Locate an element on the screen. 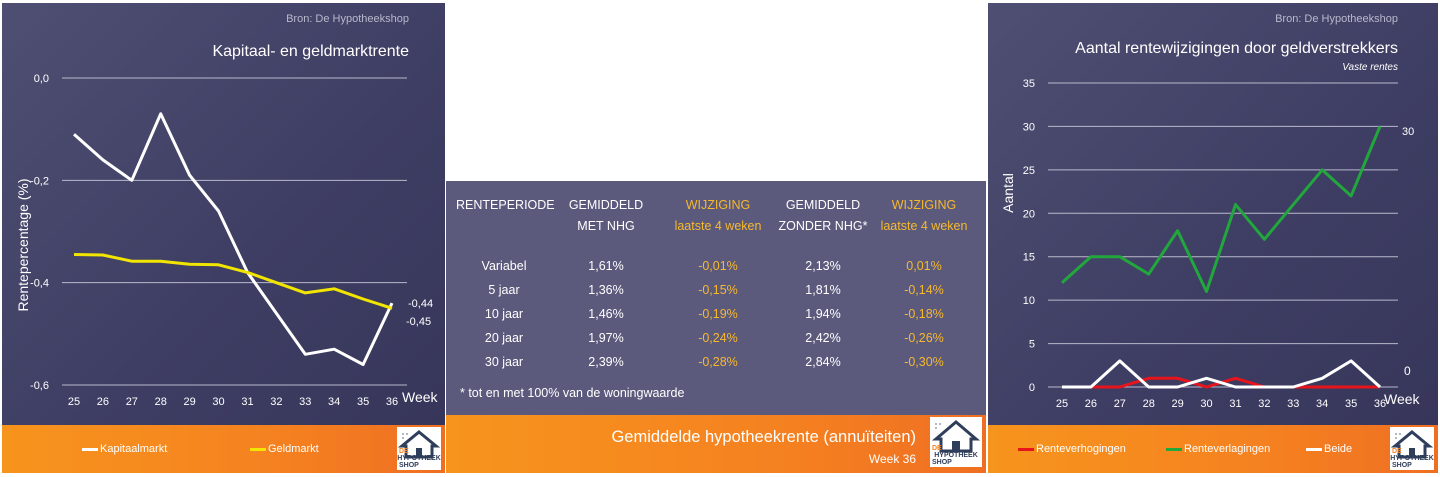 The width and height of the screenshot is (1440, 477). y-tick-label: 20 is located at coordinates (1029, 214).